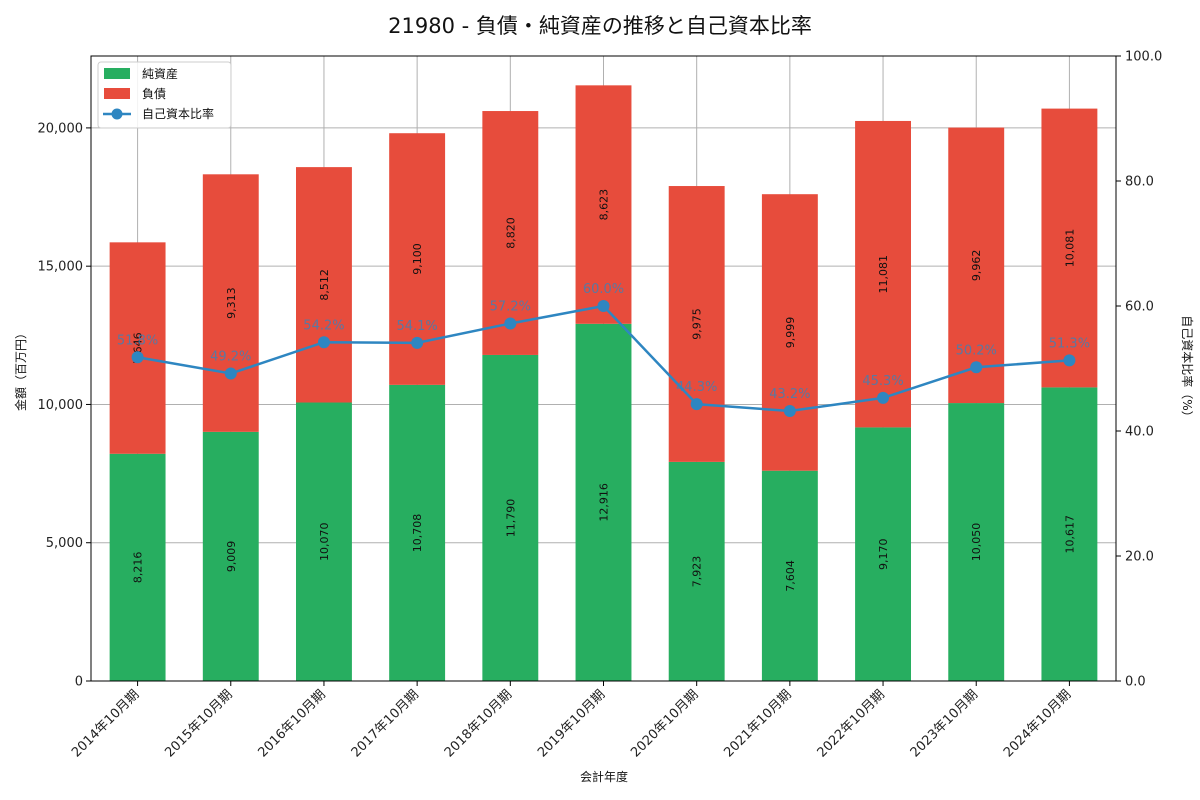 This screenshot has height=800, width=1200. I want to click on ratio-value-label: 54.1%, so click(416, 326).